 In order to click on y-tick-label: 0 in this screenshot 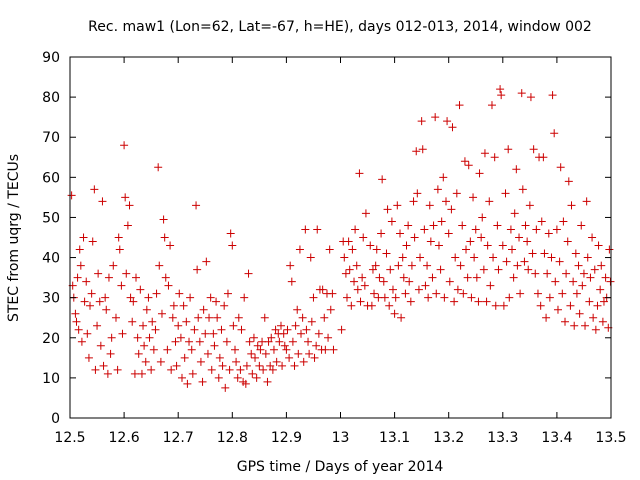, I will do `click(55, 419)`.